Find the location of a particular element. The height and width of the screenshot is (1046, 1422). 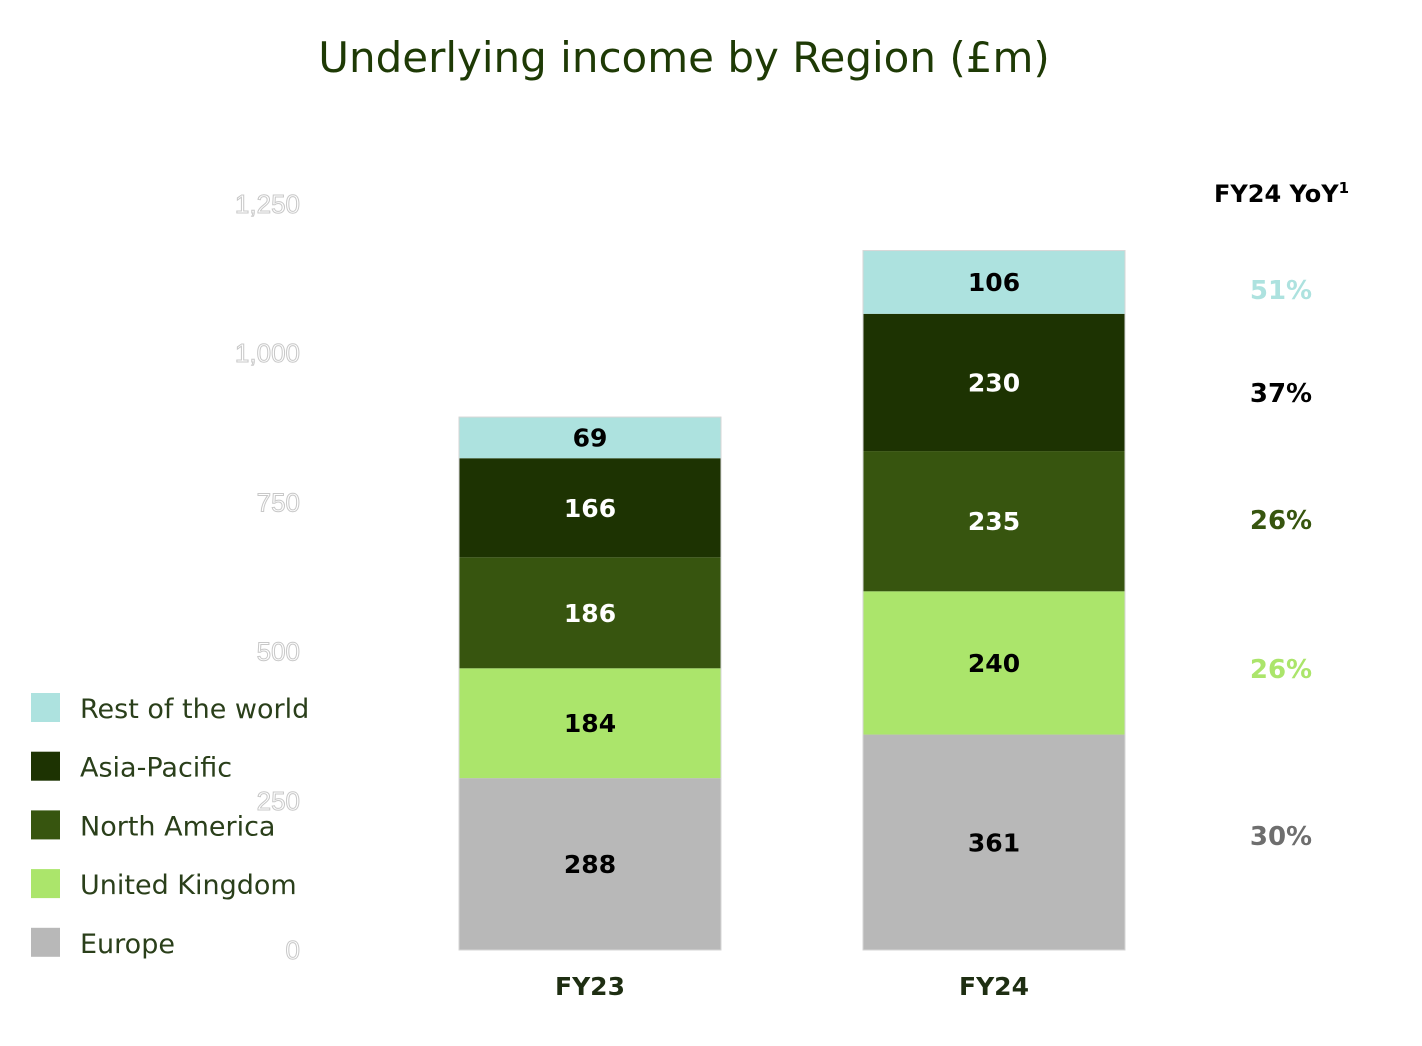

yoy-value: 51% is located at coordinates (1281, 291).